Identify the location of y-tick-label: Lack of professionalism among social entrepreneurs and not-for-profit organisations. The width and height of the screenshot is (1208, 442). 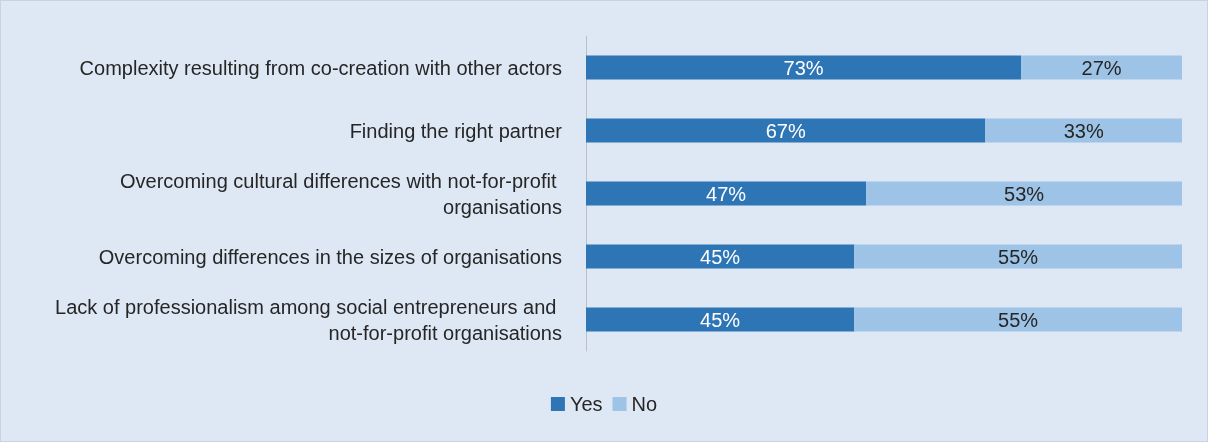
(308, 319).